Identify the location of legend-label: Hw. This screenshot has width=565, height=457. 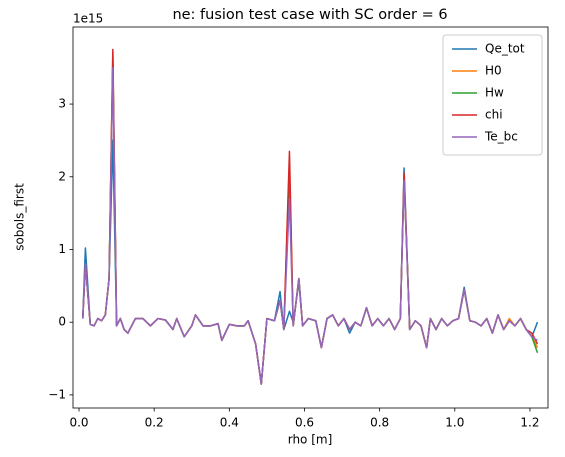
(494, 93).